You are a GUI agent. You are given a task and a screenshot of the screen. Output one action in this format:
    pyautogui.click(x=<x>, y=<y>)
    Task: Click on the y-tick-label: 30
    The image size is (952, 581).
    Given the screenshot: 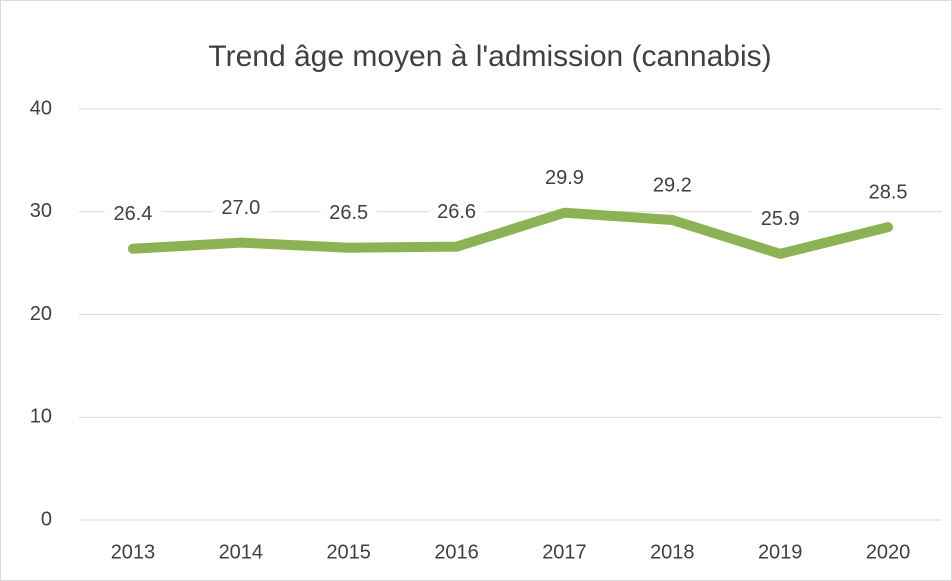 What is the action you would take?
    pyautogui.click(x=41, y=211)
    